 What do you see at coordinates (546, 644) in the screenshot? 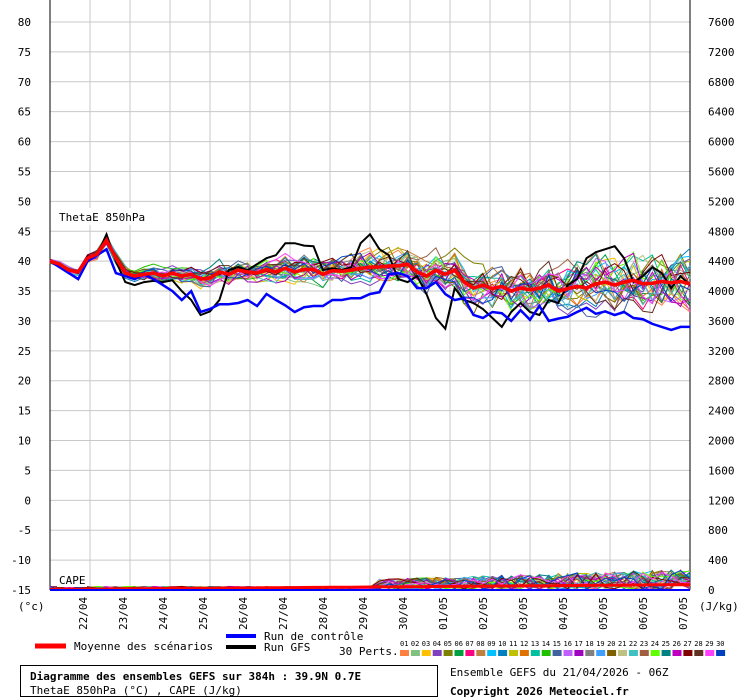
I see `pert-id-label: 14` at bounding box center [546, 644].